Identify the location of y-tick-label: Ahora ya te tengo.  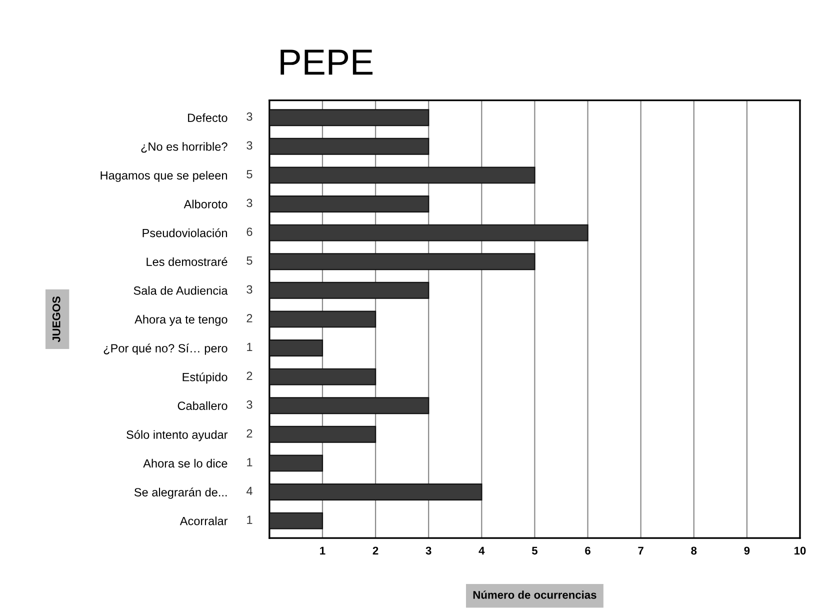
(181, 320).